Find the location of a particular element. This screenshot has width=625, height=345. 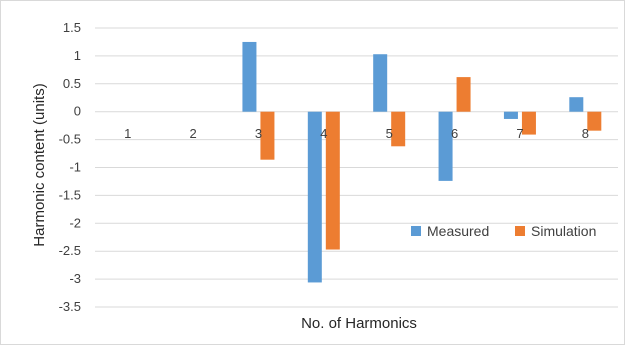

y-axis-ticks: 1.5 1 0.5 0 -0.5 -1 -1.5 -2 -2.5 -3 -3.5 is located at coordinates (70, 167).